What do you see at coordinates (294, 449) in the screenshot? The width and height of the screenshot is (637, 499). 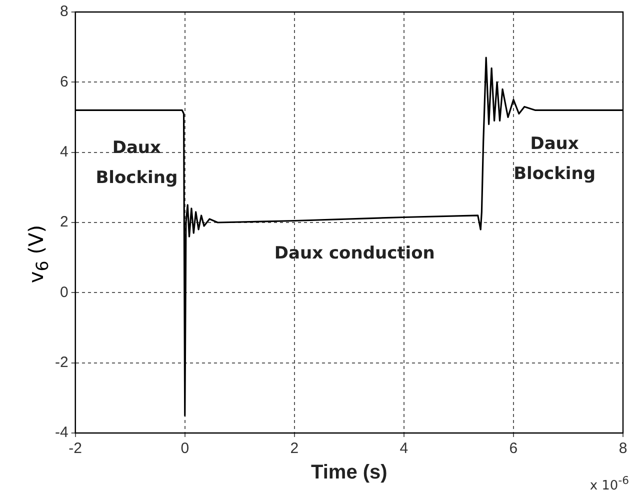 I see `x-tick-label: 2` at bounding box center [294, 449].